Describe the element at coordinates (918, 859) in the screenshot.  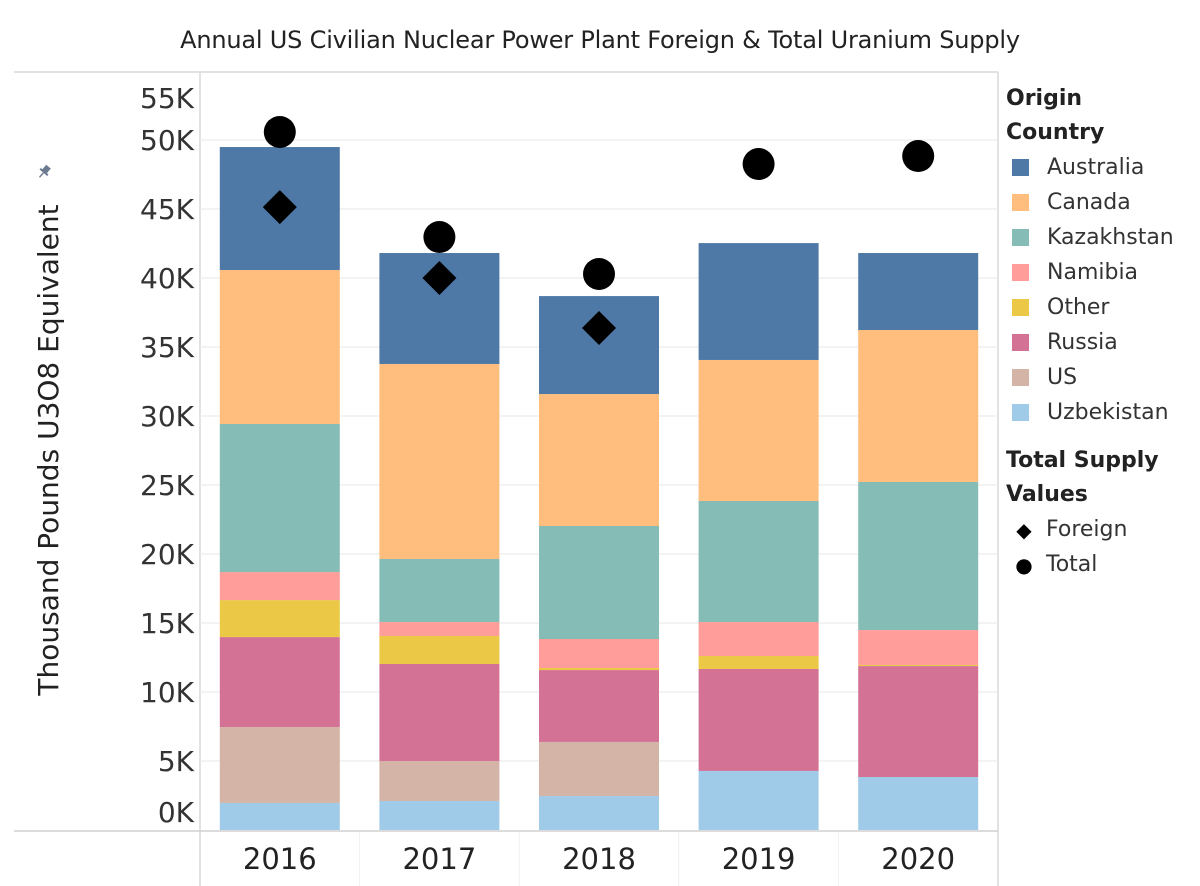
I see `x-tick-label: 2020` at that location.